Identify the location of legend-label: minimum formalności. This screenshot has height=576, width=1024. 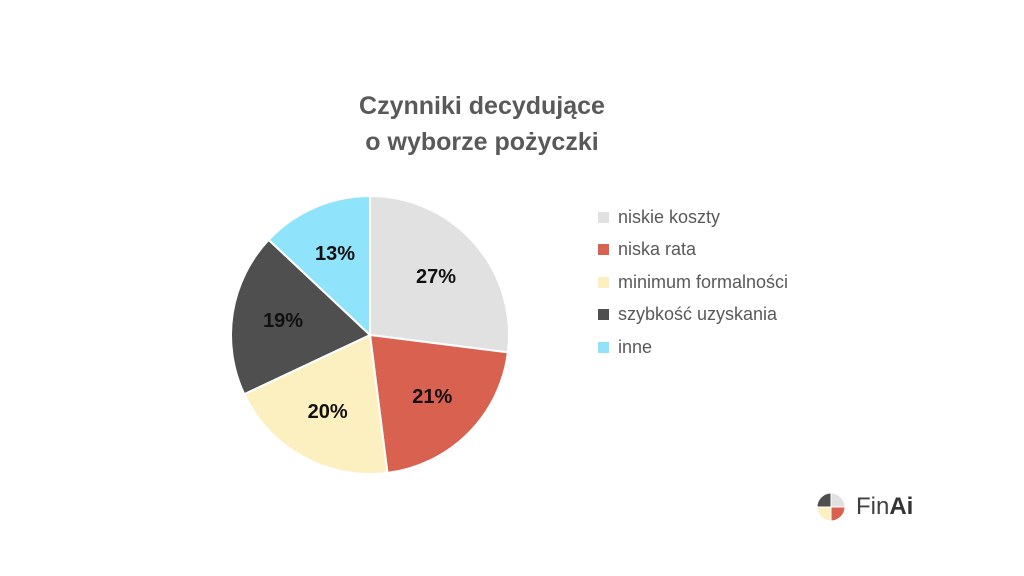
(703, 281).